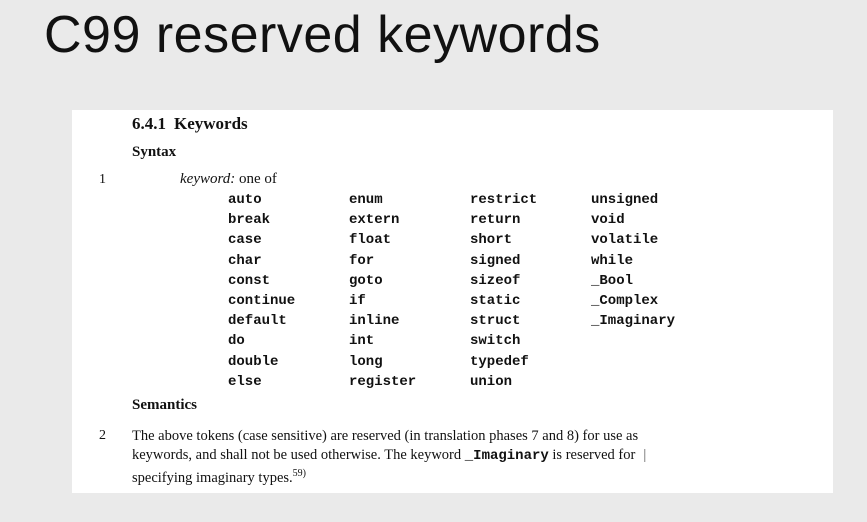  What do you see at coordinates (504, 200) in the screenshot?
I see `keyword-cell: restrict` at bounding box center [504, 200].